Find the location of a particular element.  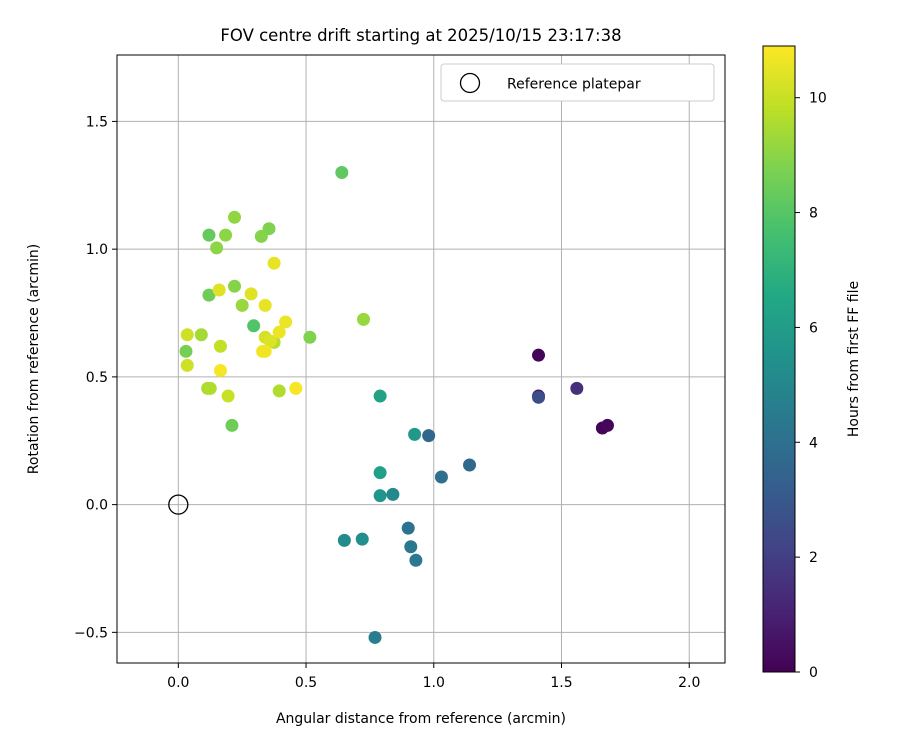

y-tick-label: 1.0 is located at coordinates (97, 250).